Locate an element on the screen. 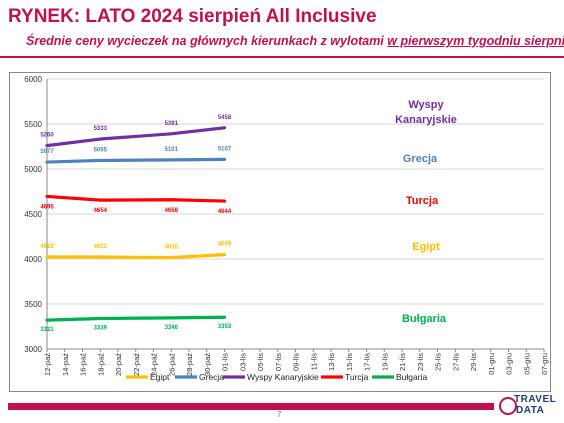 The width and height of the screenshot is (564, 423). travel-data-logo: TRAVEL DATA is located at coordinates (528, 407).